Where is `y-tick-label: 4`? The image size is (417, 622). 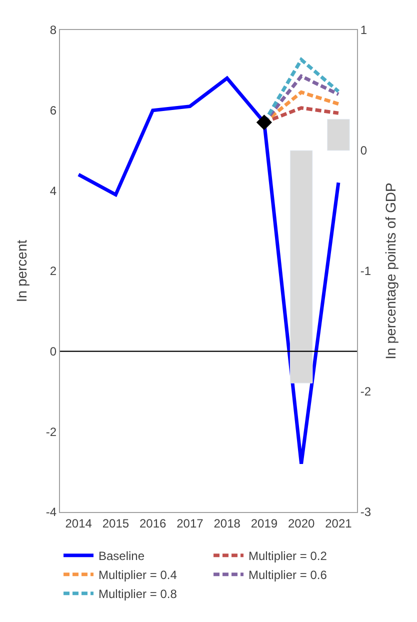
y-tick-label: 4 is located at coordinates (53, 191).